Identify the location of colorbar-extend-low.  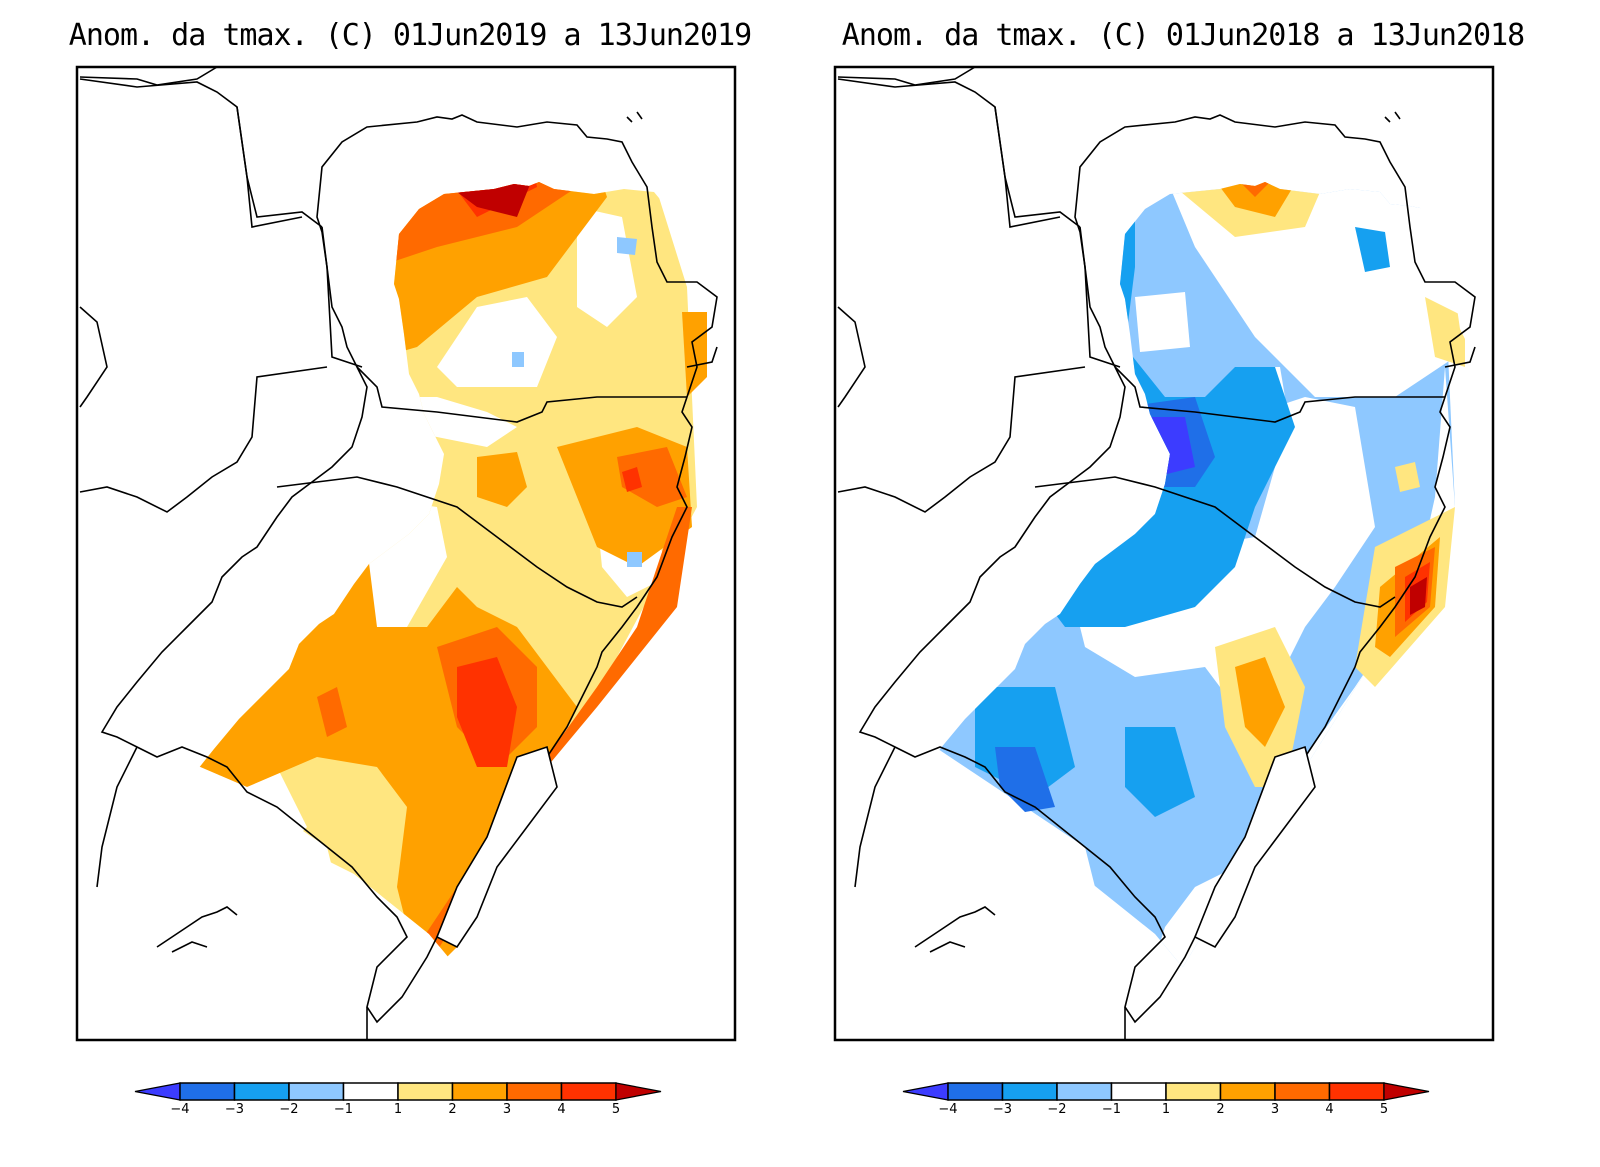
(925, 1091).